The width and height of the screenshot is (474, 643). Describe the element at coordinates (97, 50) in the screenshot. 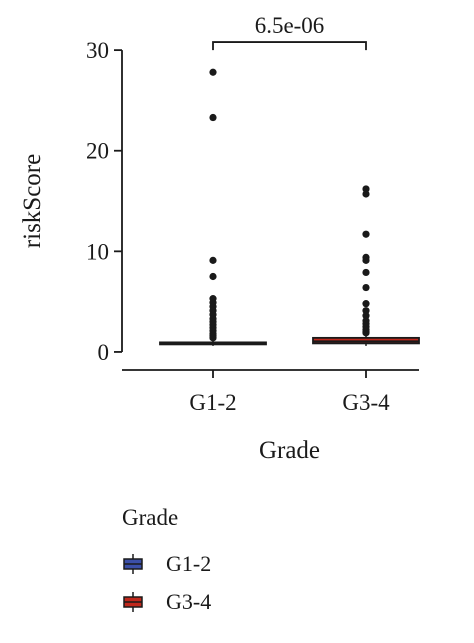

I see `y-tick-label: 30` at that location.